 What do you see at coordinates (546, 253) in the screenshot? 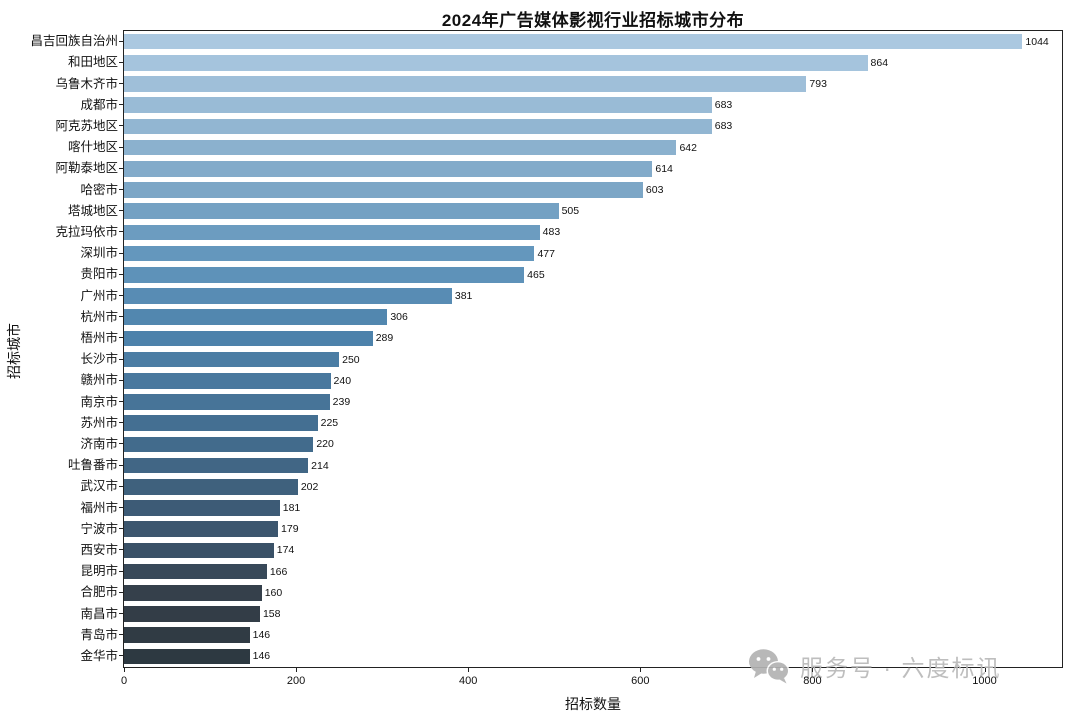
I see `bar-value-label: 477` at bounding box center [546, 253].